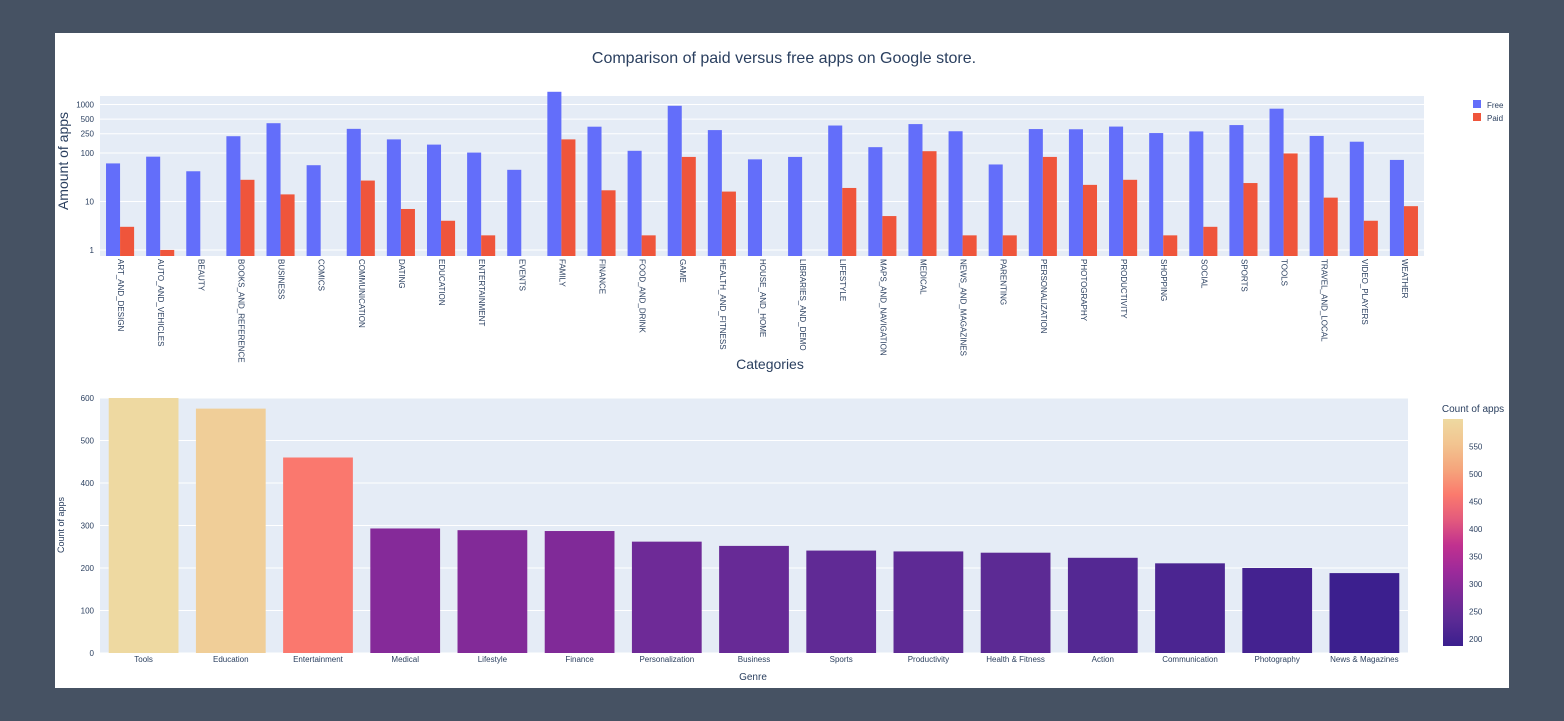  What do you see at coordinates (405, 659) in the screenshot?
I see `chart2-x-tick-label: Medical` at bounding box center [405, 659].